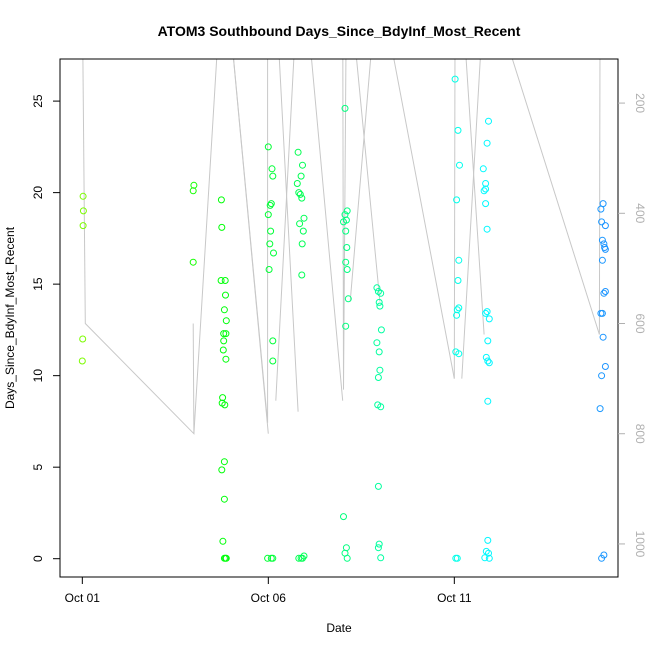 This screenshot has width=650, height=655. Describe the element at coordinates (640, 434) in the screenshot. I see `y2-tick-label: 800` at that location.